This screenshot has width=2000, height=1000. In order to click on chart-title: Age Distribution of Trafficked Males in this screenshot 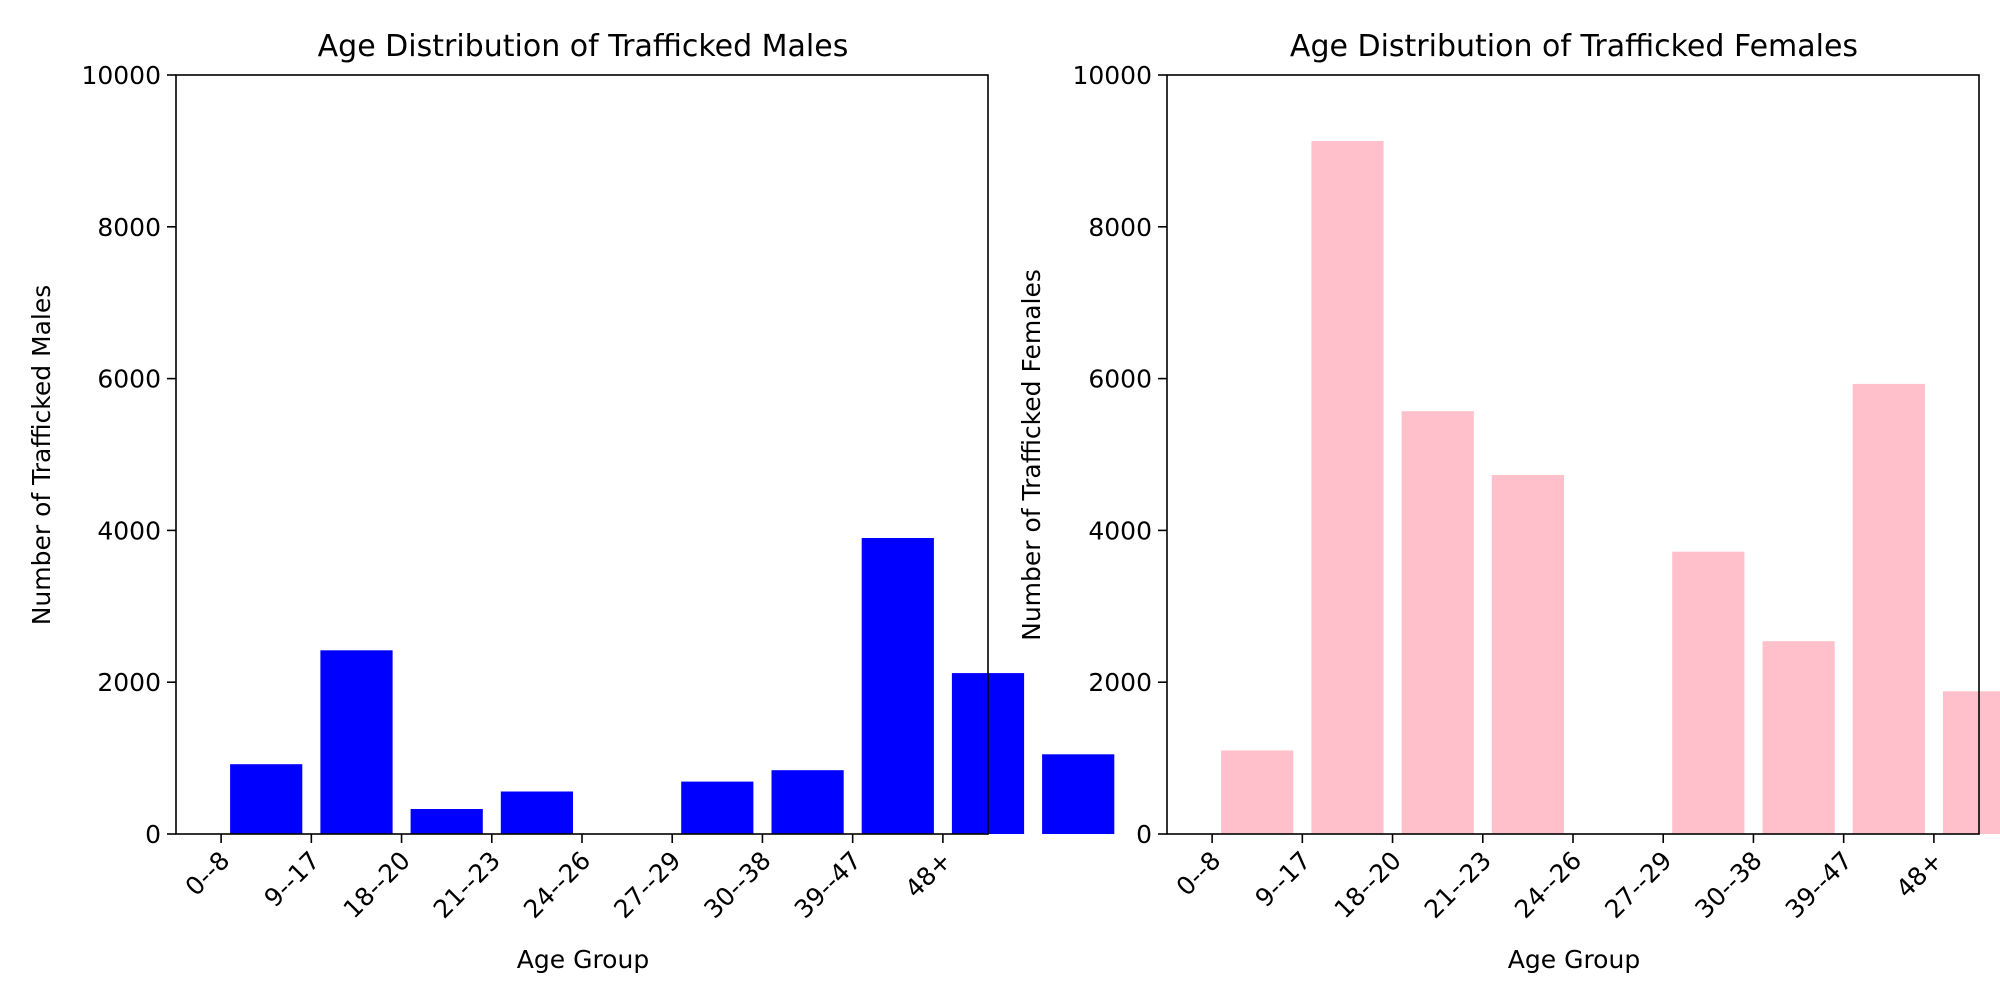, I will do `click(583, 46)`.